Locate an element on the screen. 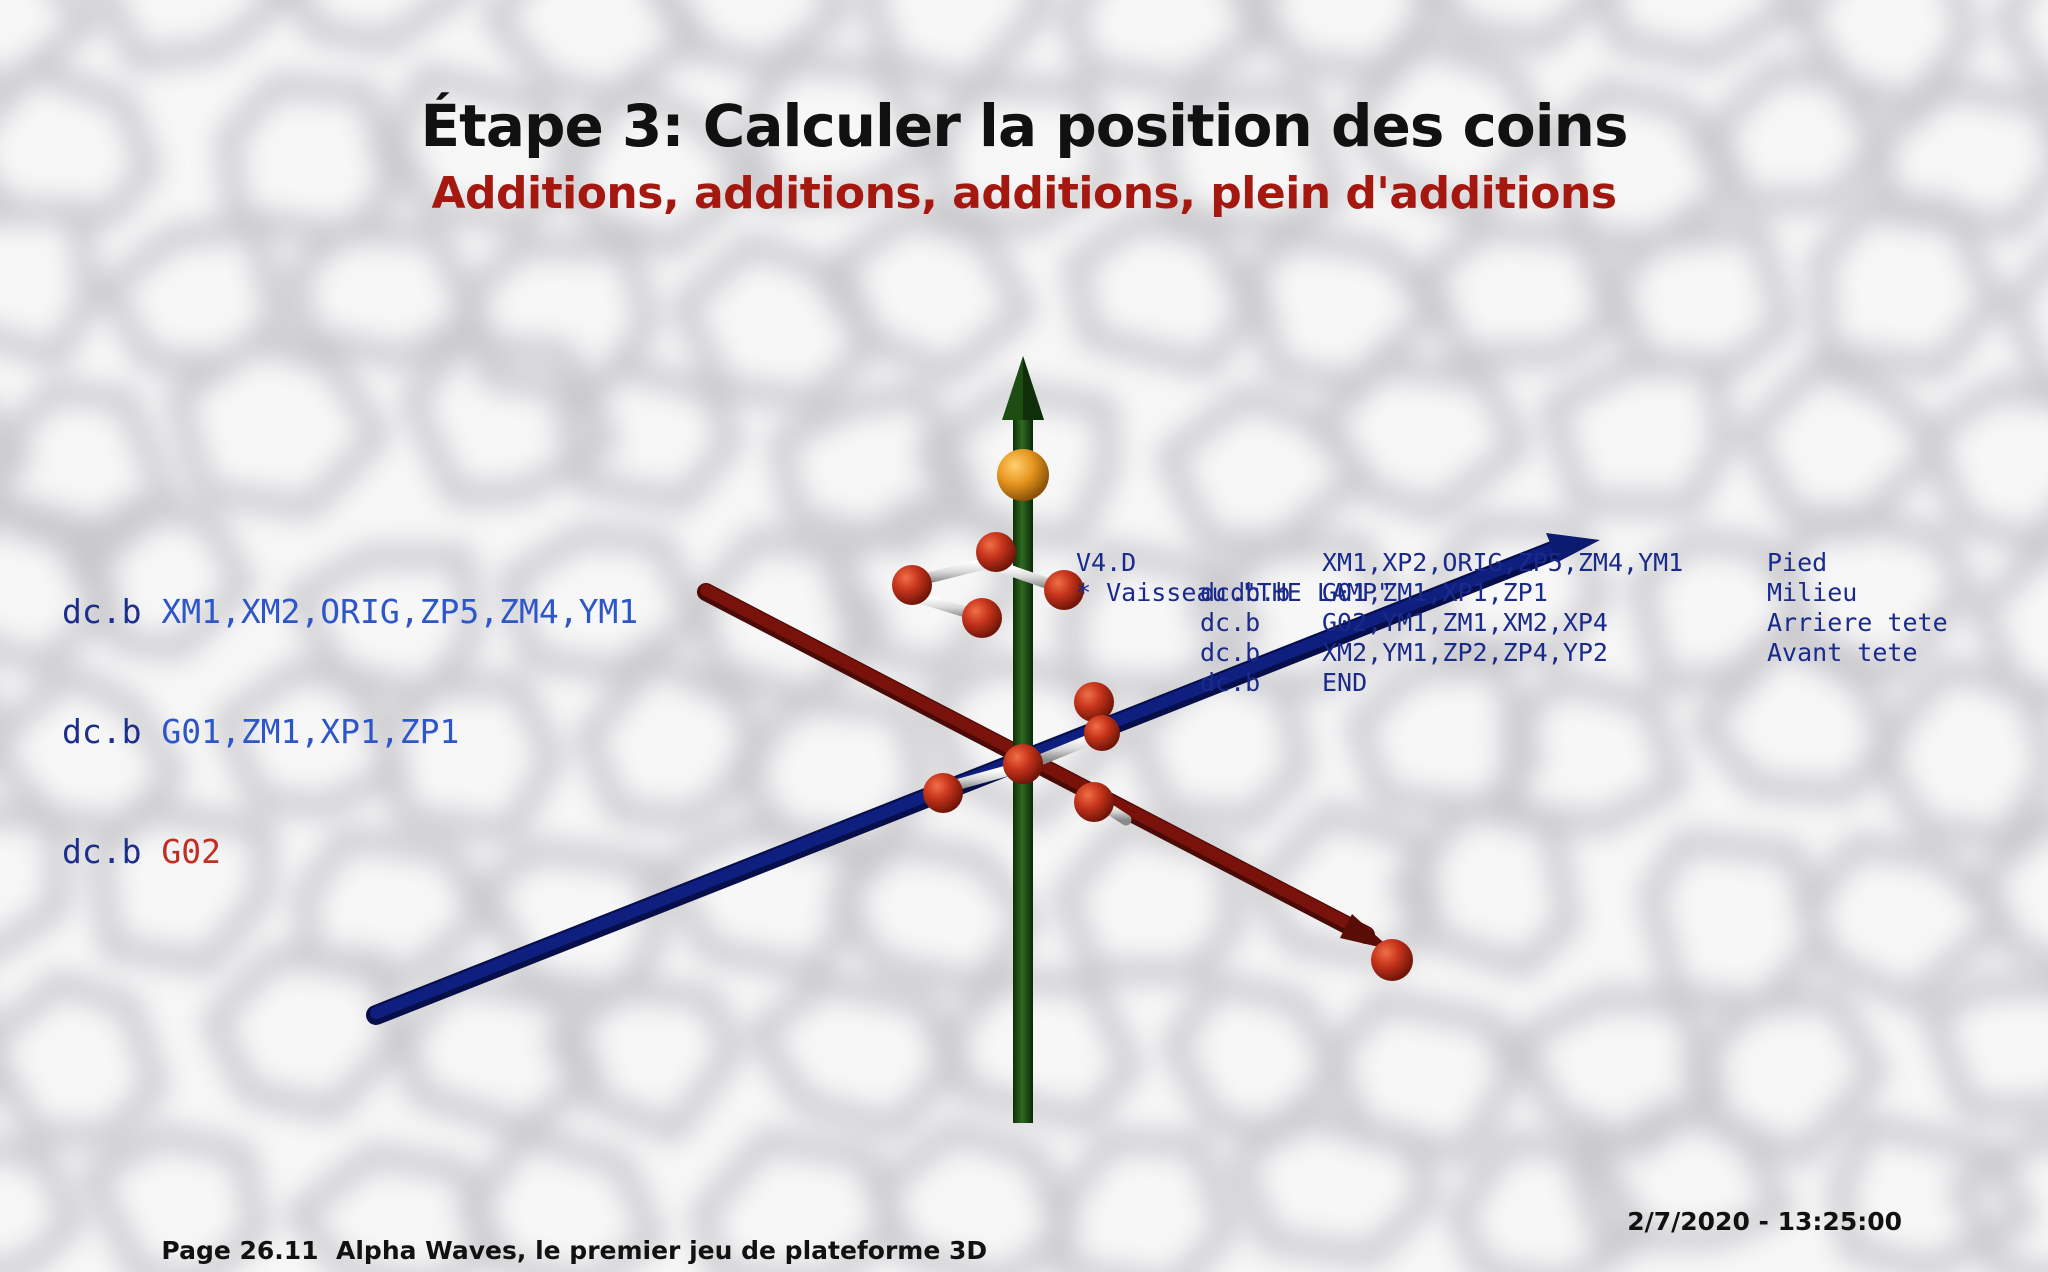 The width and height of the screenshot is (2048, 1272). listing-args: G01,ZM1,XP1,ZP1 is located at coordinates (1435, 592).